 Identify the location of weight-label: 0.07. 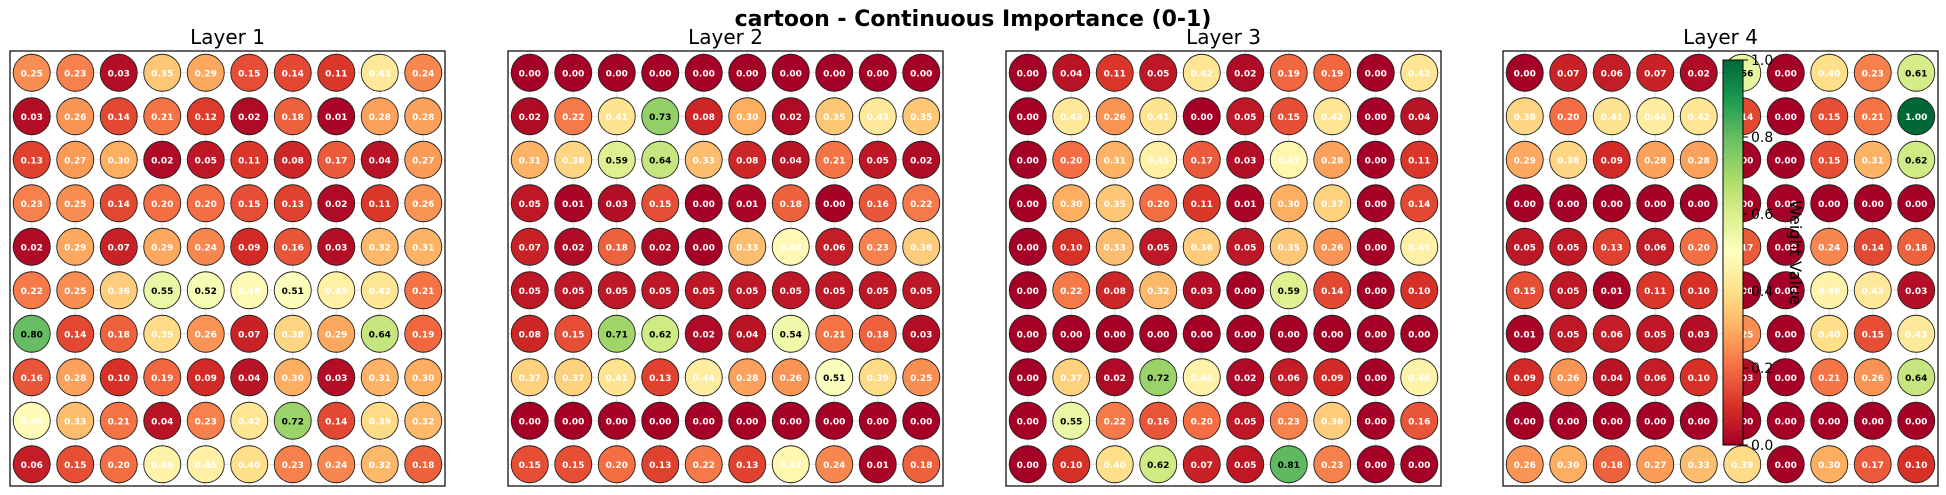
(1655, 74).